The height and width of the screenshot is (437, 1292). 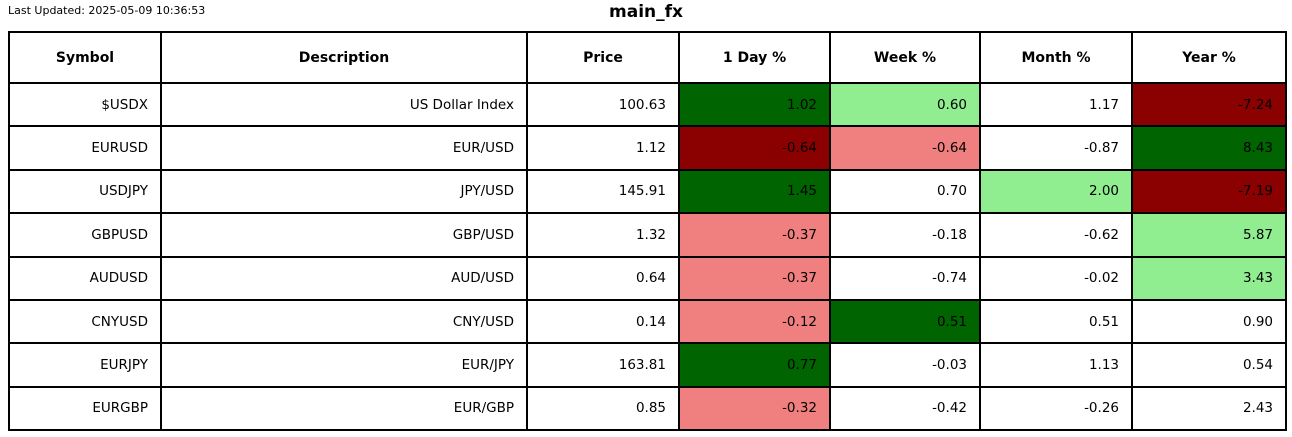 I want to click on table-row: EURJPY EUR/JPY 163.81 0.77 -0.03 1.13 0.54, so click(x=647, y=365).